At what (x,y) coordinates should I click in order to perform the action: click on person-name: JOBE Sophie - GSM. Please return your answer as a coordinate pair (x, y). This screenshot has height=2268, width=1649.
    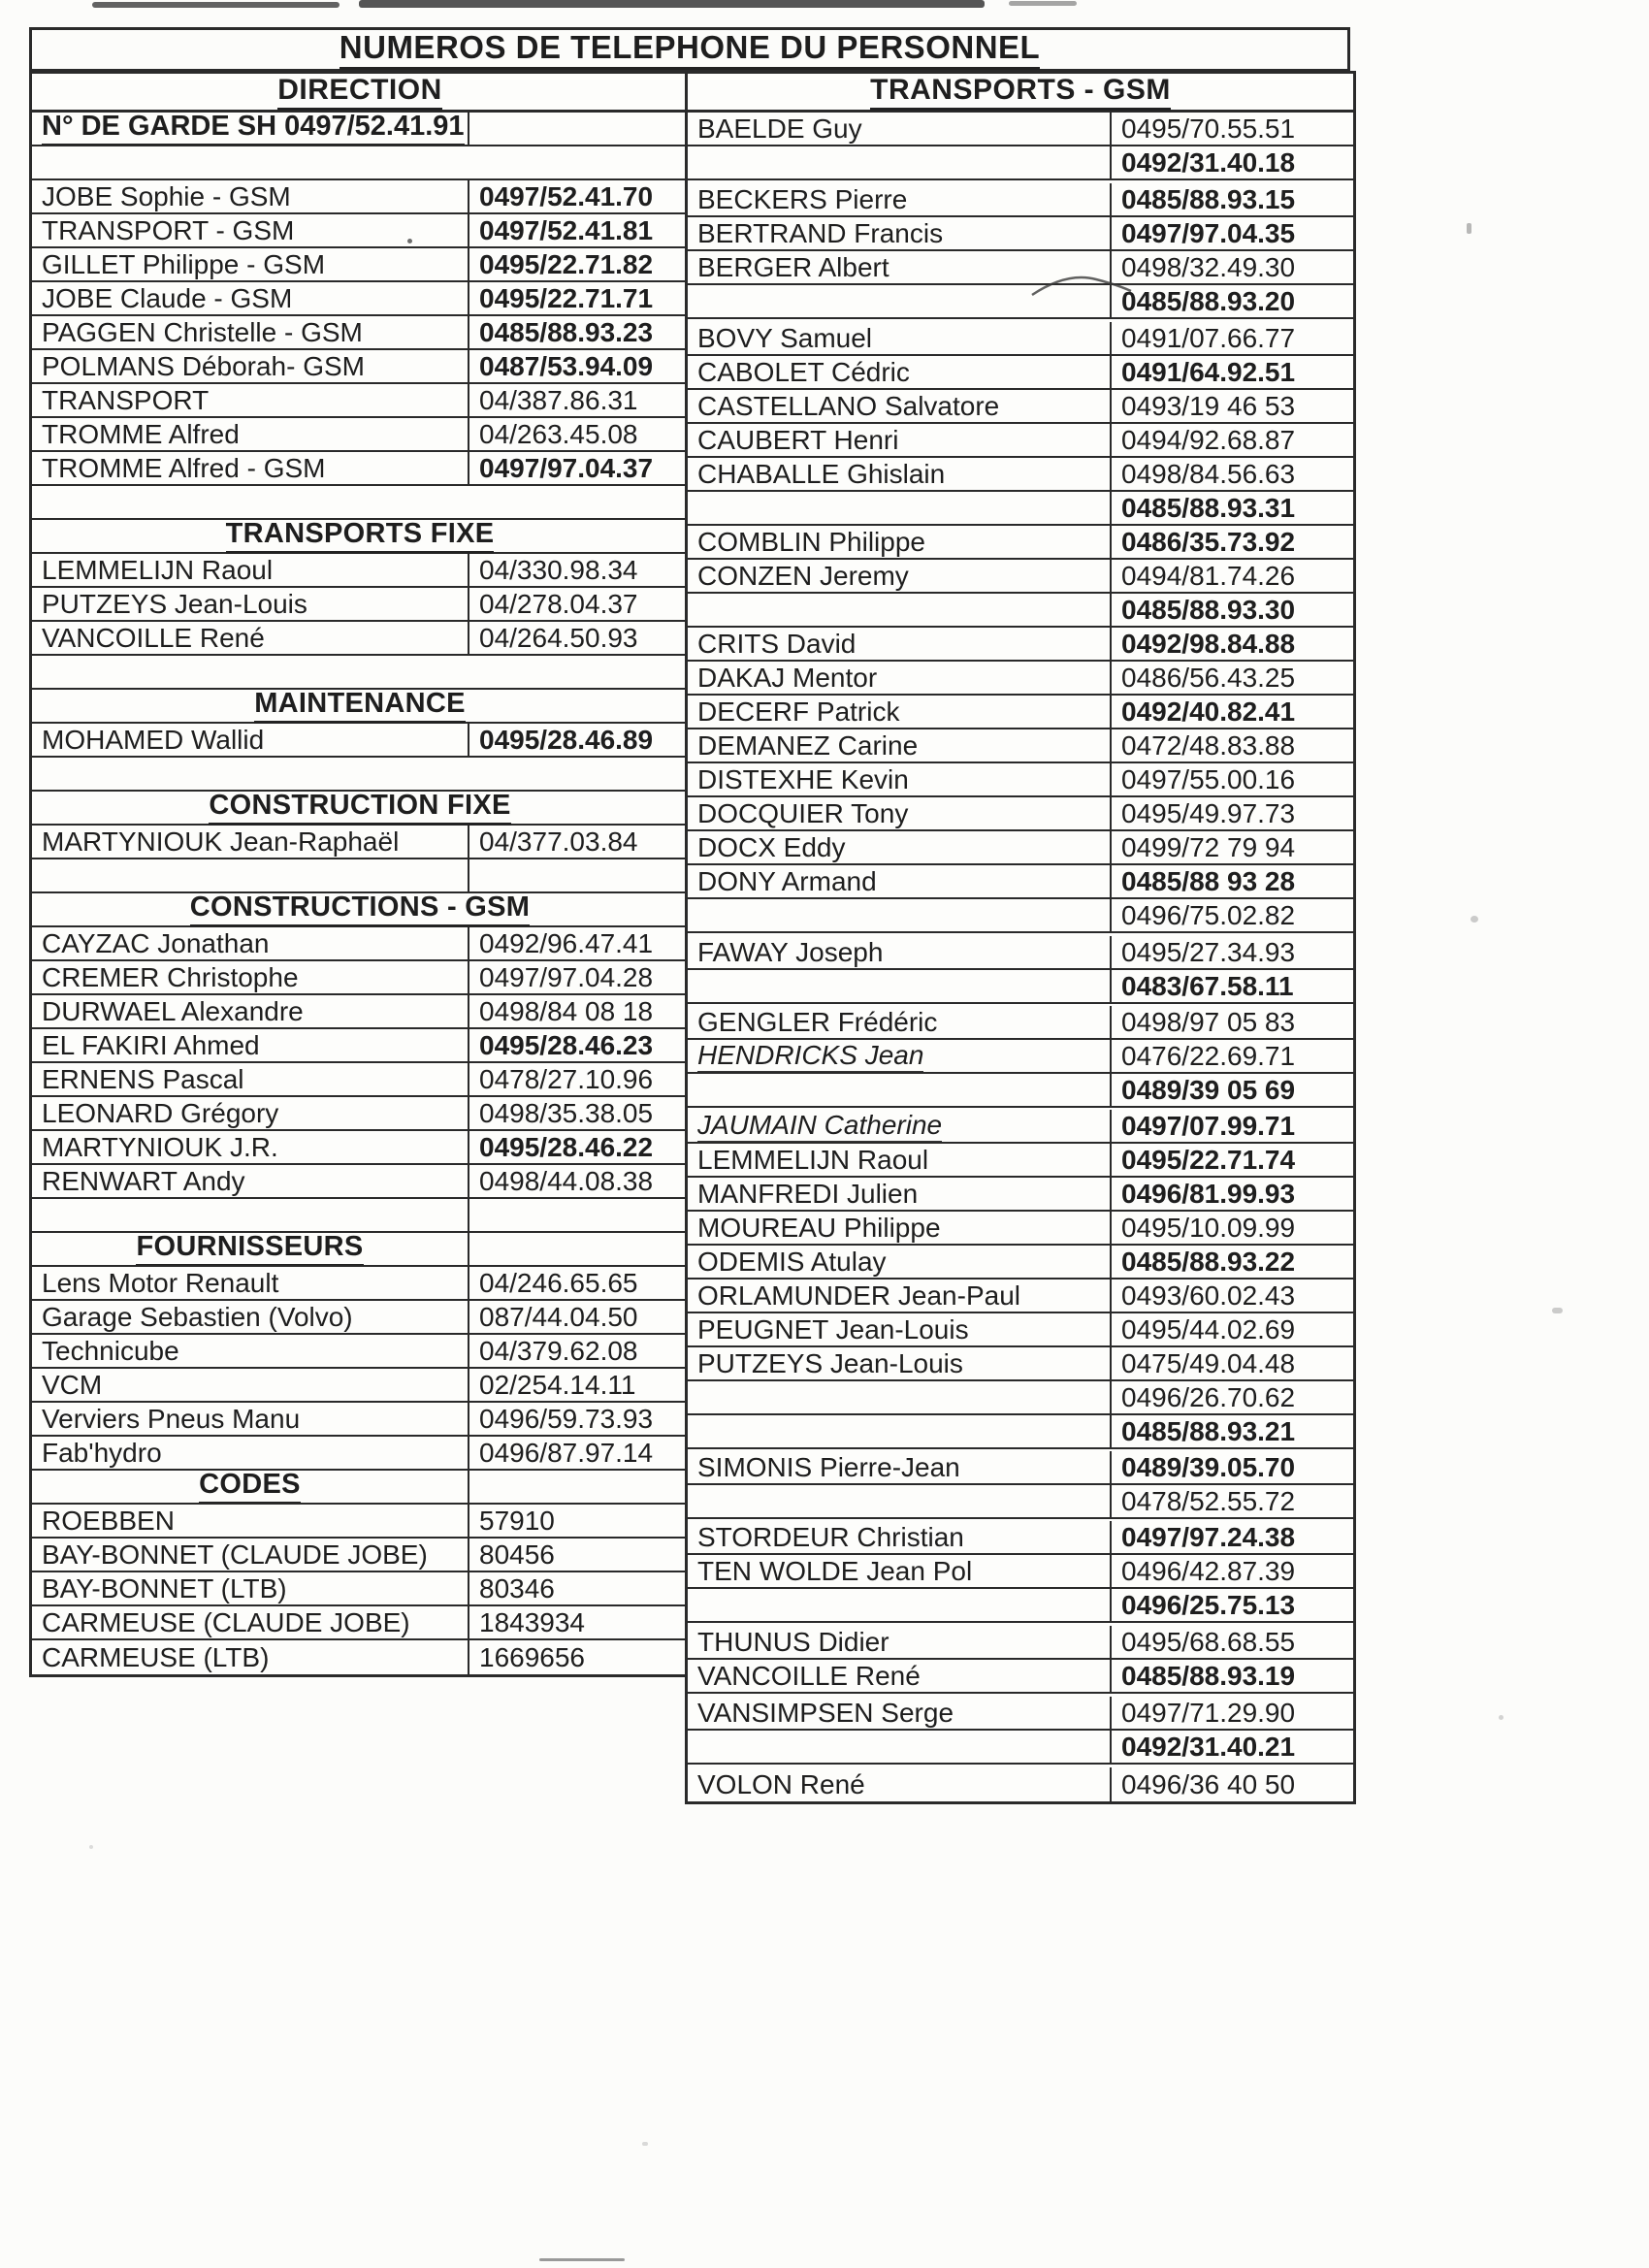
    Looking at the image, I should click on (166, 195).